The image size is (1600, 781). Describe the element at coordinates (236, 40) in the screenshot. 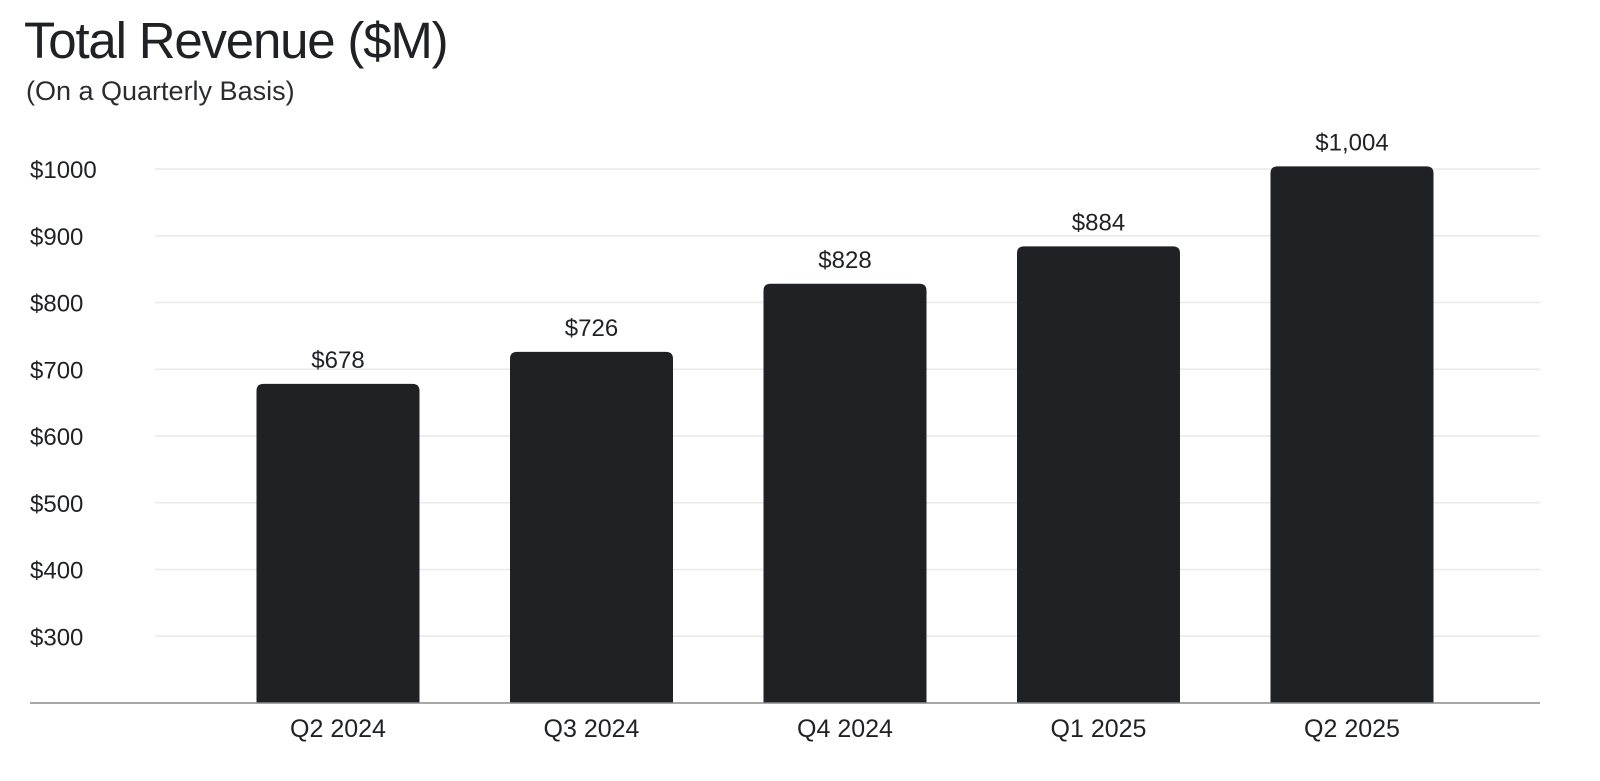

I see `chart-title: Total Revenue ($M)` at that location.